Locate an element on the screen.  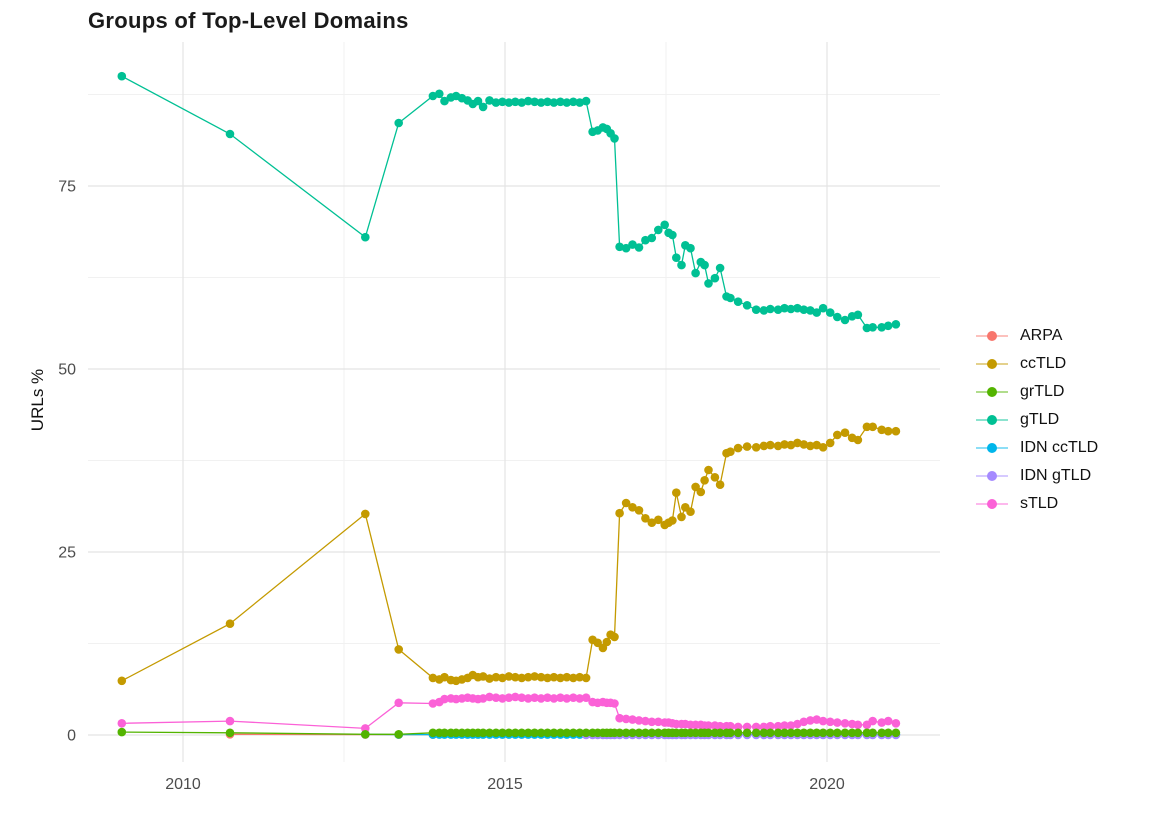
legend-item-grtld: grTLD is located at coordinates (1037, 392).